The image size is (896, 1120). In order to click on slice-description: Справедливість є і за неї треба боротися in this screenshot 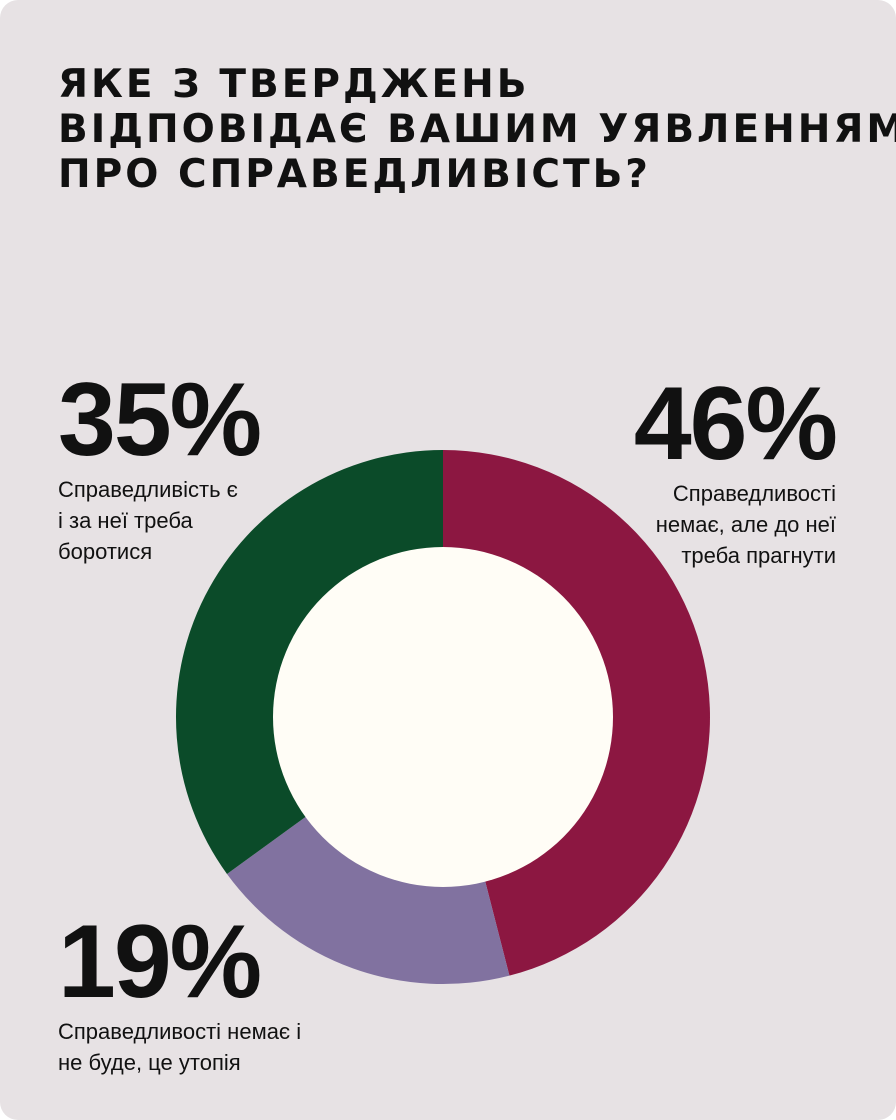, I will do `click(159, 520)`.